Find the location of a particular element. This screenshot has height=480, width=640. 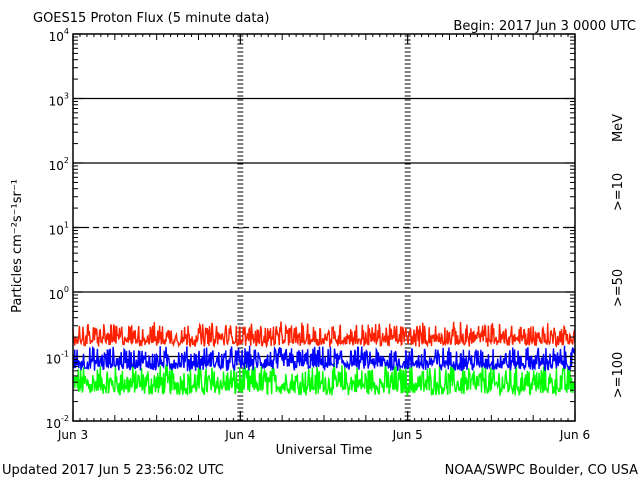

y-tick-label: 10¹ is located at coordinates (59, 229).